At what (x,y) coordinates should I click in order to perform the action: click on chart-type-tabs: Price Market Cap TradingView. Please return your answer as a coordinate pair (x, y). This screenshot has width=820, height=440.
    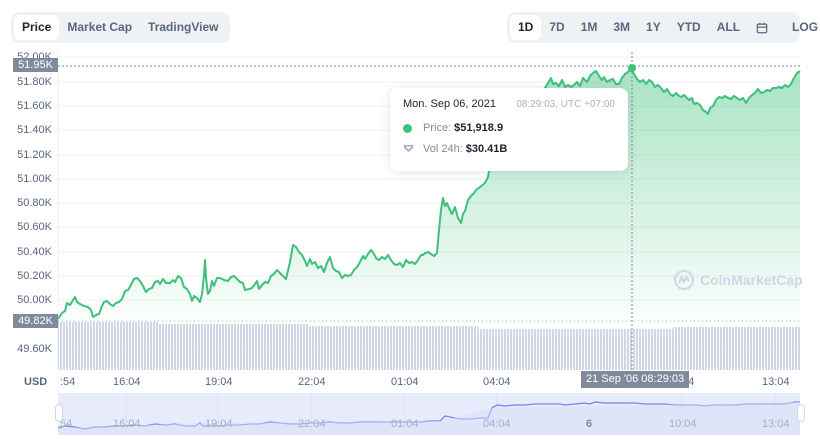
    Looking at the image, I should click on (120, 27).